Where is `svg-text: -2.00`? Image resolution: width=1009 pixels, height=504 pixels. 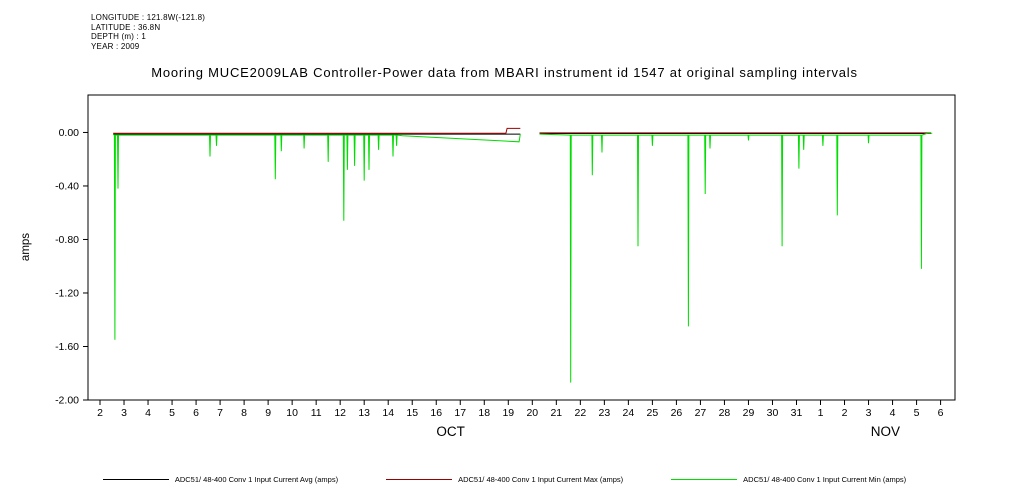
svg-text: -2.00 is located at coordinates (67, 401).